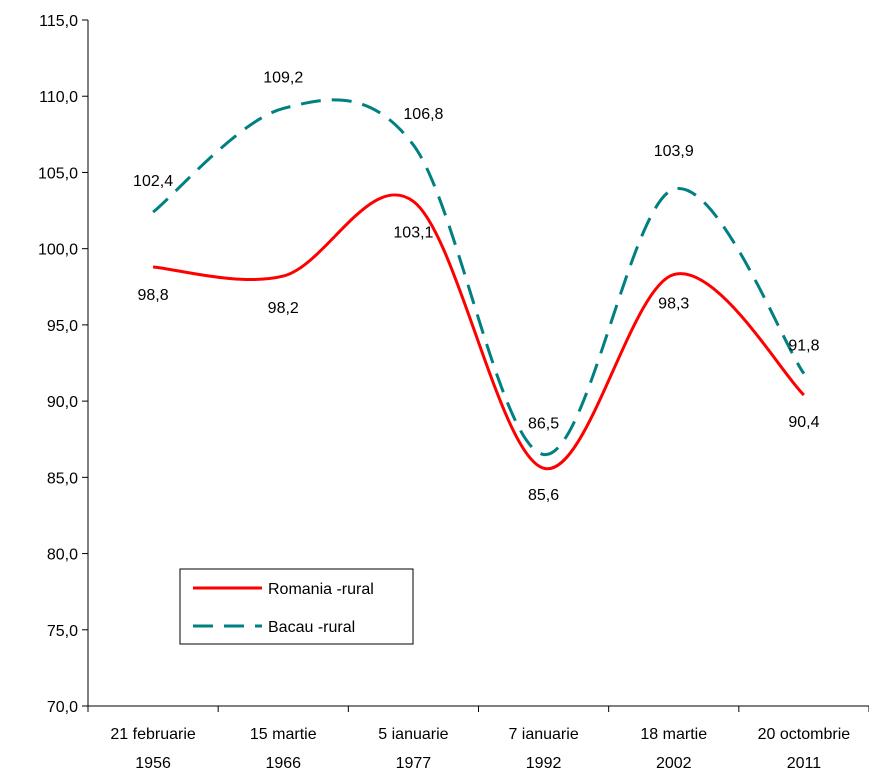 The height and width of the screenshot is (772, 869). I want to click on x-tick-label: 21 februarie 1956, so click(152, 749).